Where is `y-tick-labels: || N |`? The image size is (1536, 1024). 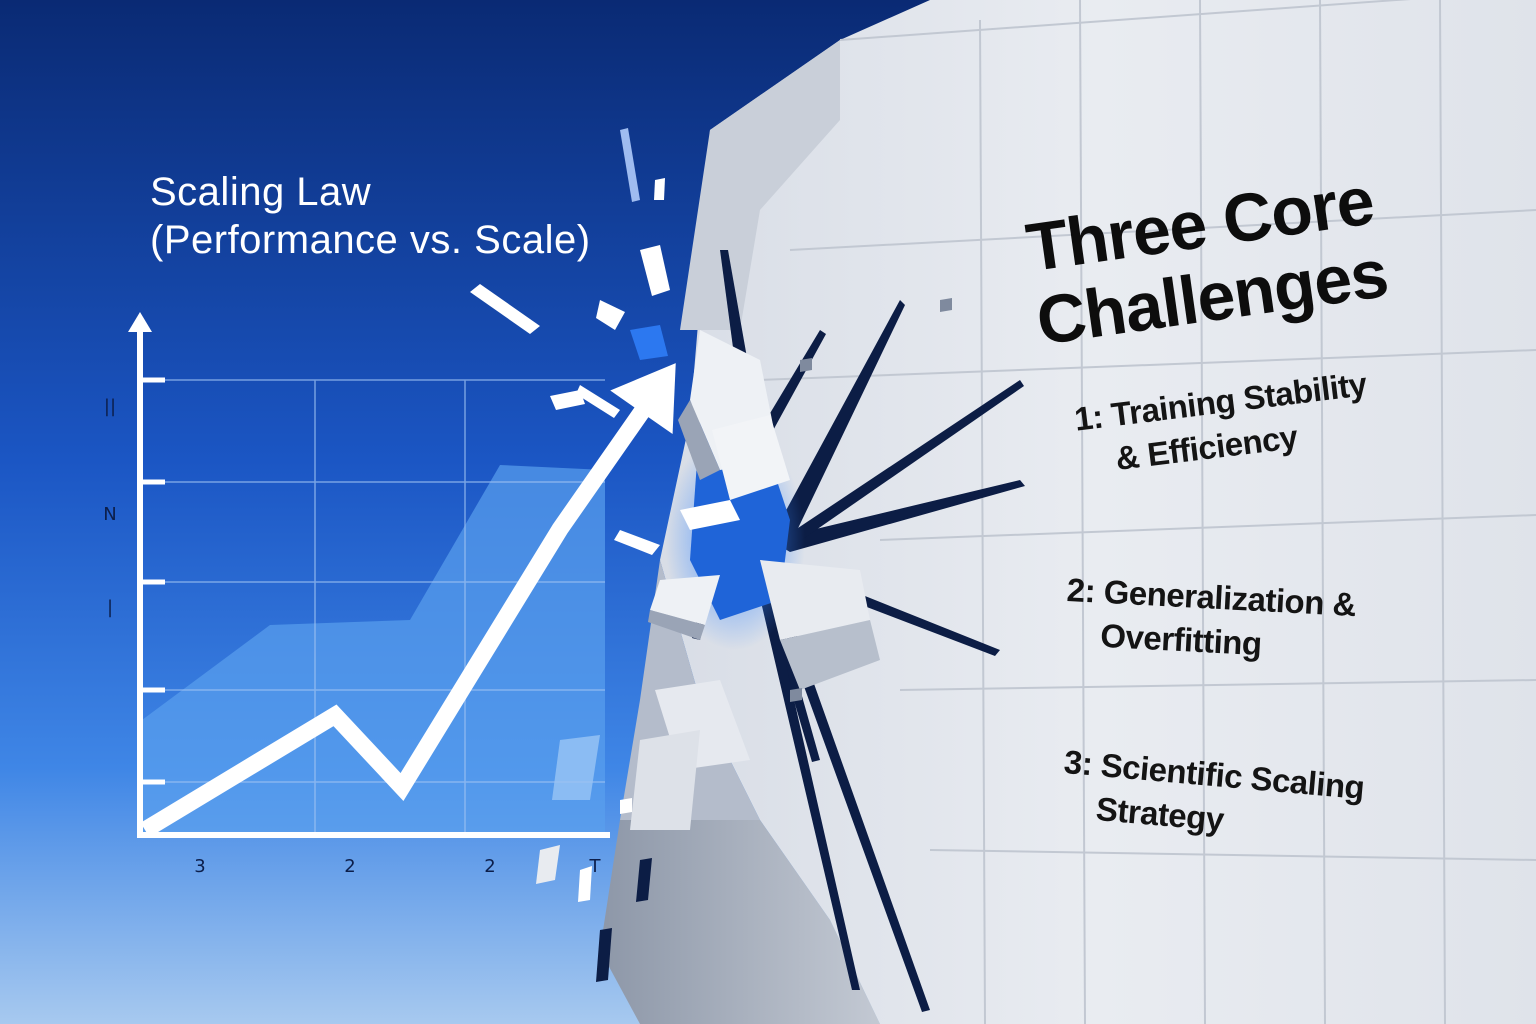 y-tick-labels: || N | is located at coordinates (109, 507).